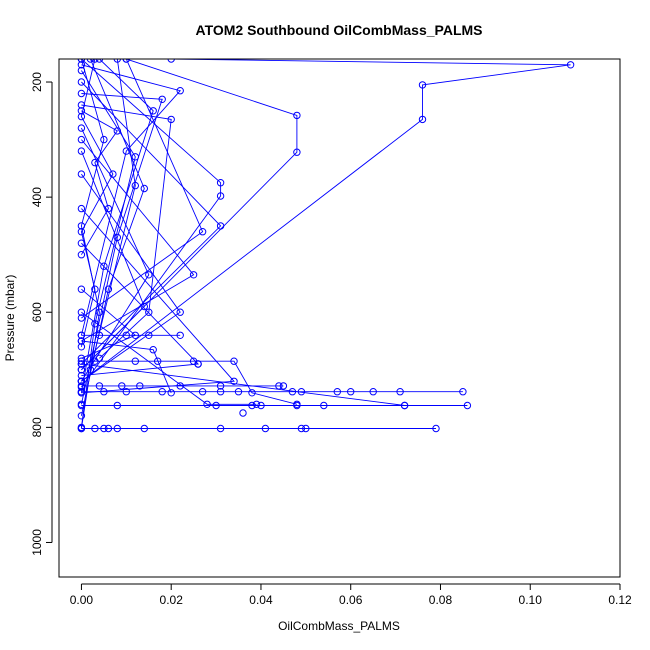 The width and height of the screenshot is (650, 650). Describe the element at coordinates (37, 427) in the screenshot. I see `y-tick-label: 800` at that location.